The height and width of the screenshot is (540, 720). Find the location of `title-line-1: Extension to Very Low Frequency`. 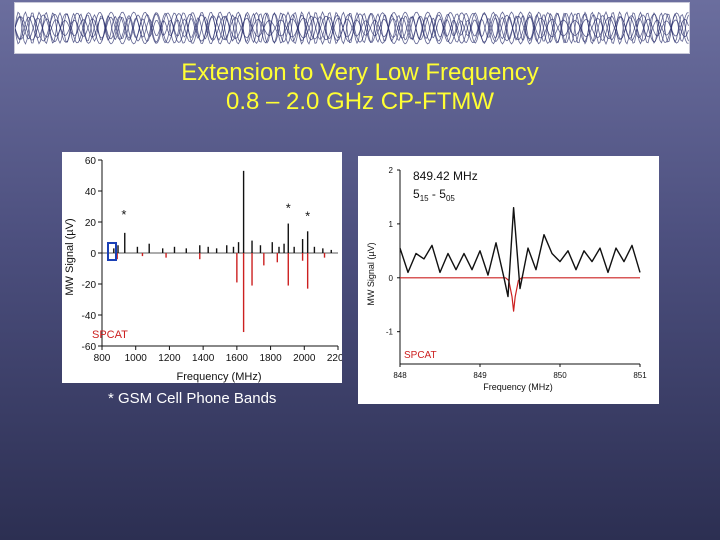

title-line-1: Extension to Very Low Frequency is located at coordinates (360, 72).